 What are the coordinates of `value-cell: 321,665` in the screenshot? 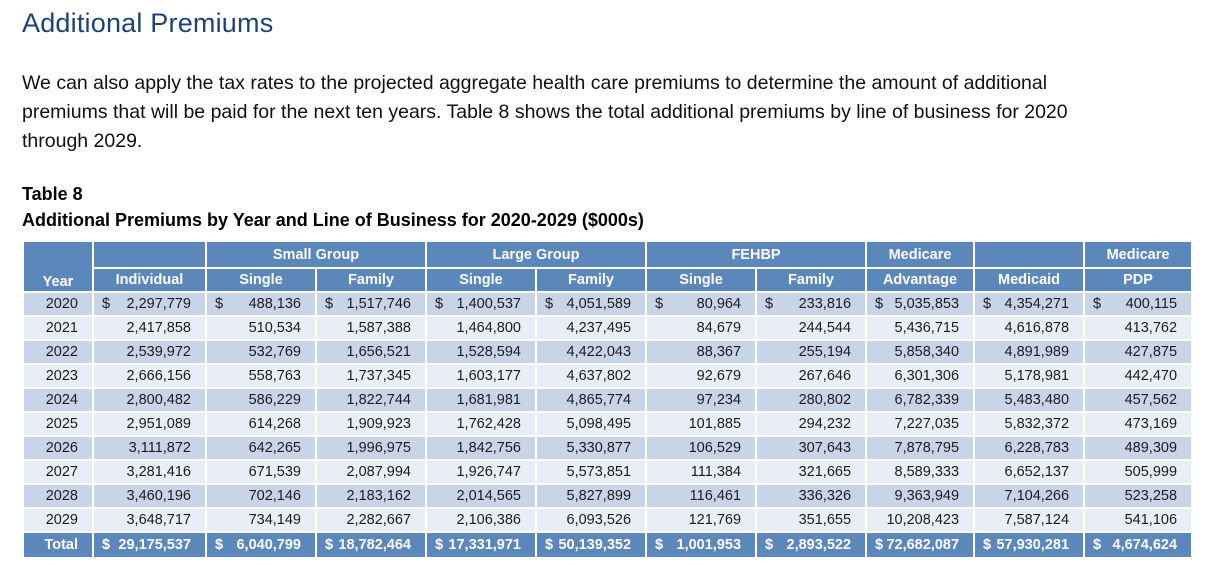 It's located at (811, 472).